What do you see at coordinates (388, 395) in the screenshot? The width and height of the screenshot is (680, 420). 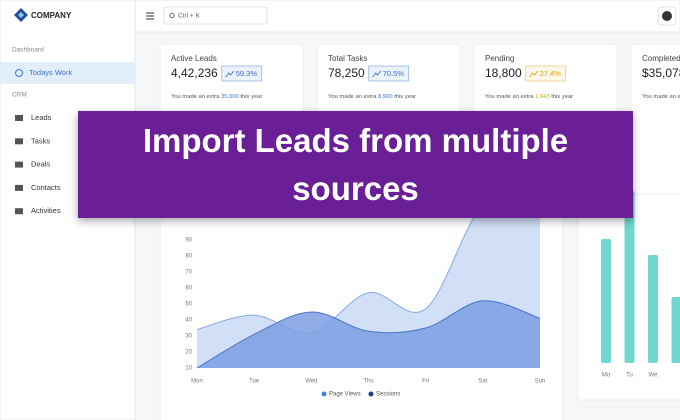 I see `legend-label: Sessions` at bounding box center [388, 395].